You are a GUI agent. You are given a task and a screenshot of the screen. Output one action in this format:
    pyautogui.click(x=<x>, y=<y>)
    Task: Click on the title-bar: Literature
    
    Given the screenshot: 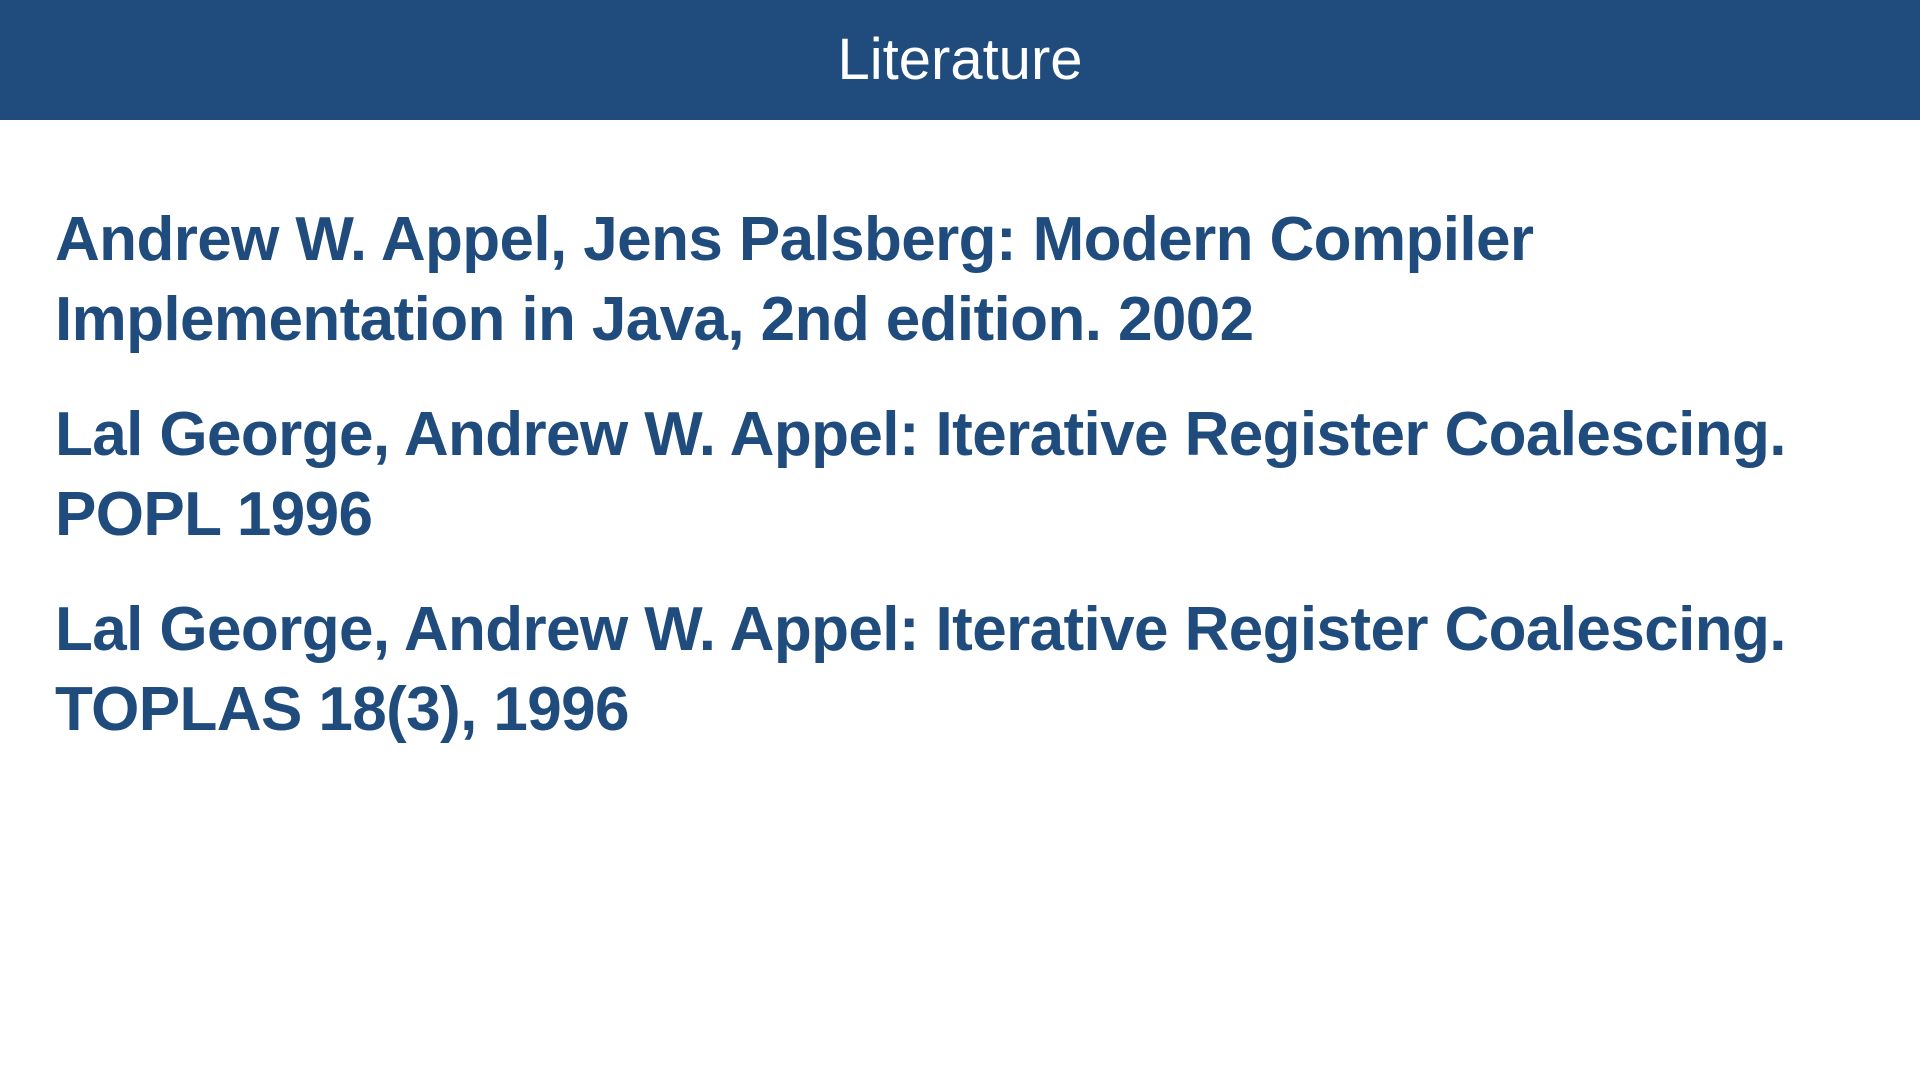 What is the action you would take?
    pyautogui.click(x=960, y=60)
    